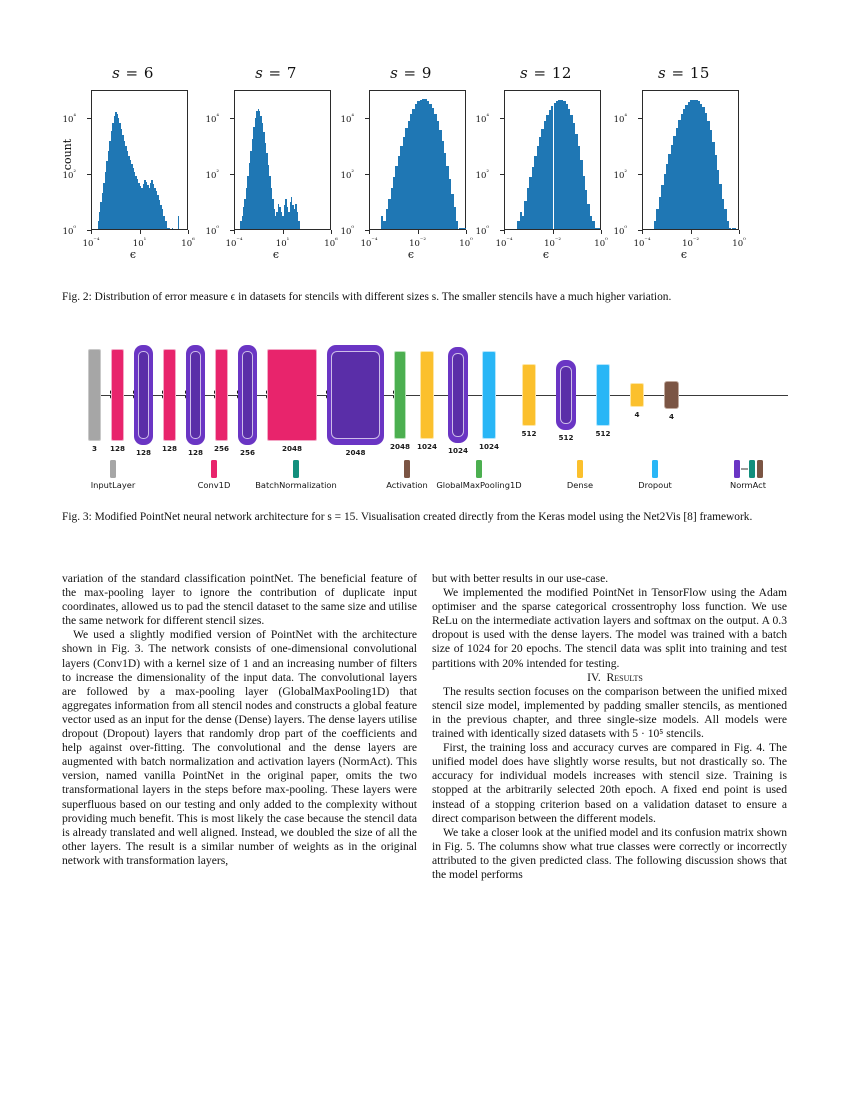 This screenshot has width=850, height=1100. I want to click on x-axis-tick-label: 10⁻⁴, so click(369, 242).